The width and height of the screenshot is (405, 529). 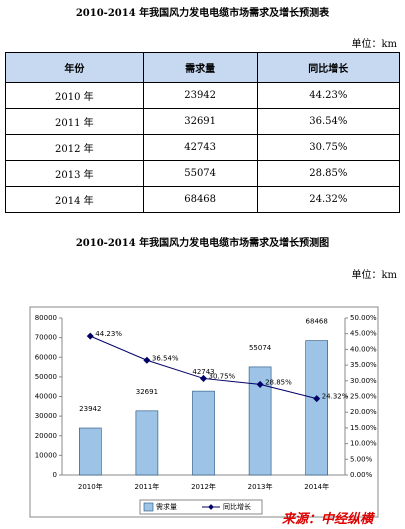 I want to click on header-cell: 同比增长, so click(x=328, y=67).